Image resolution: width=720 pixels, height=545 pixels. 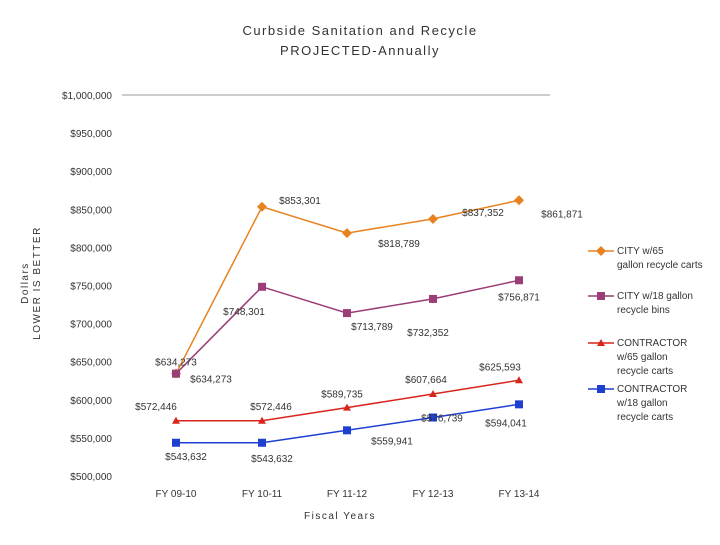 What do you see at coordinates (91, 210) in the screenshot?
I see `y-tick-label: $850,000` at bounding box center [91, 210].